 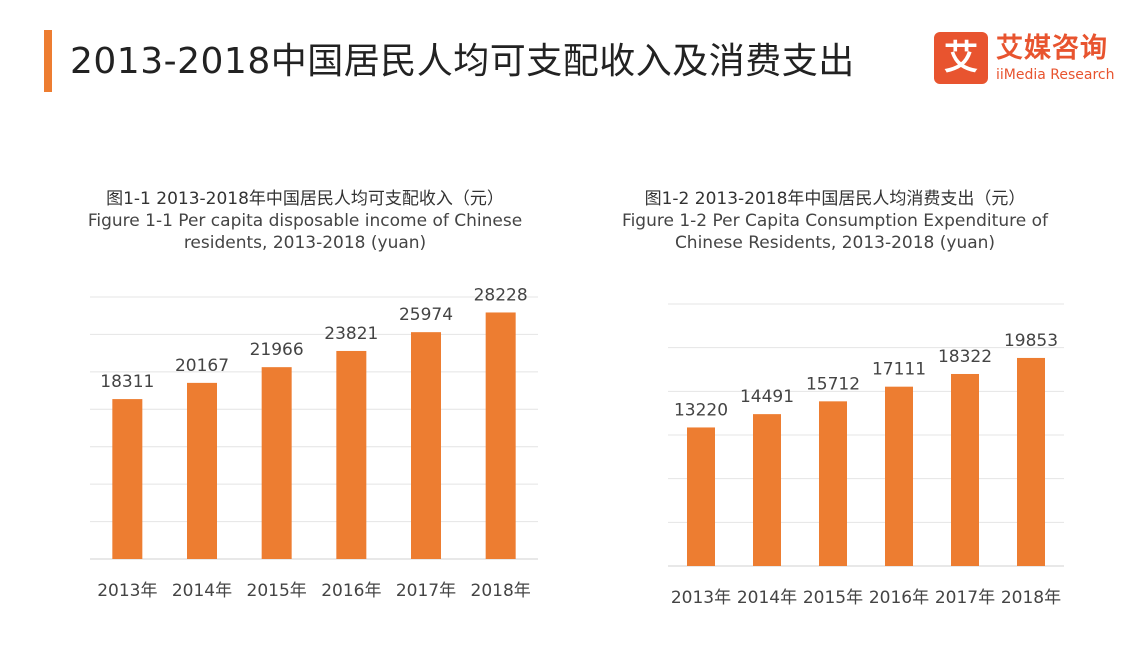 I want to click on logo-name-en: iiMedia Research, so click(x=1055, y=75).